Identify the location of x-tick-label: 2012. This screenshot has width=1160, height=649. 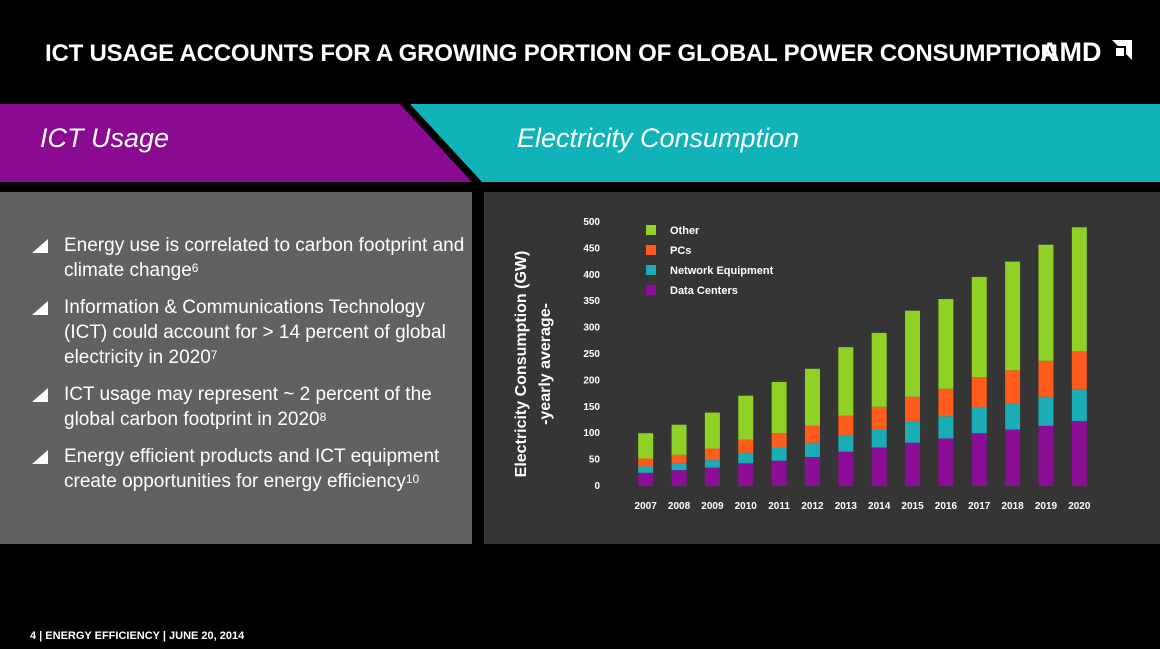
(812, 506).